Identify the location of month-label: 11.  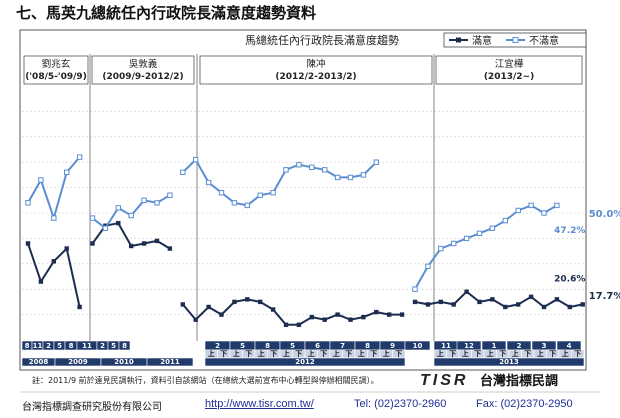
(38, 346).